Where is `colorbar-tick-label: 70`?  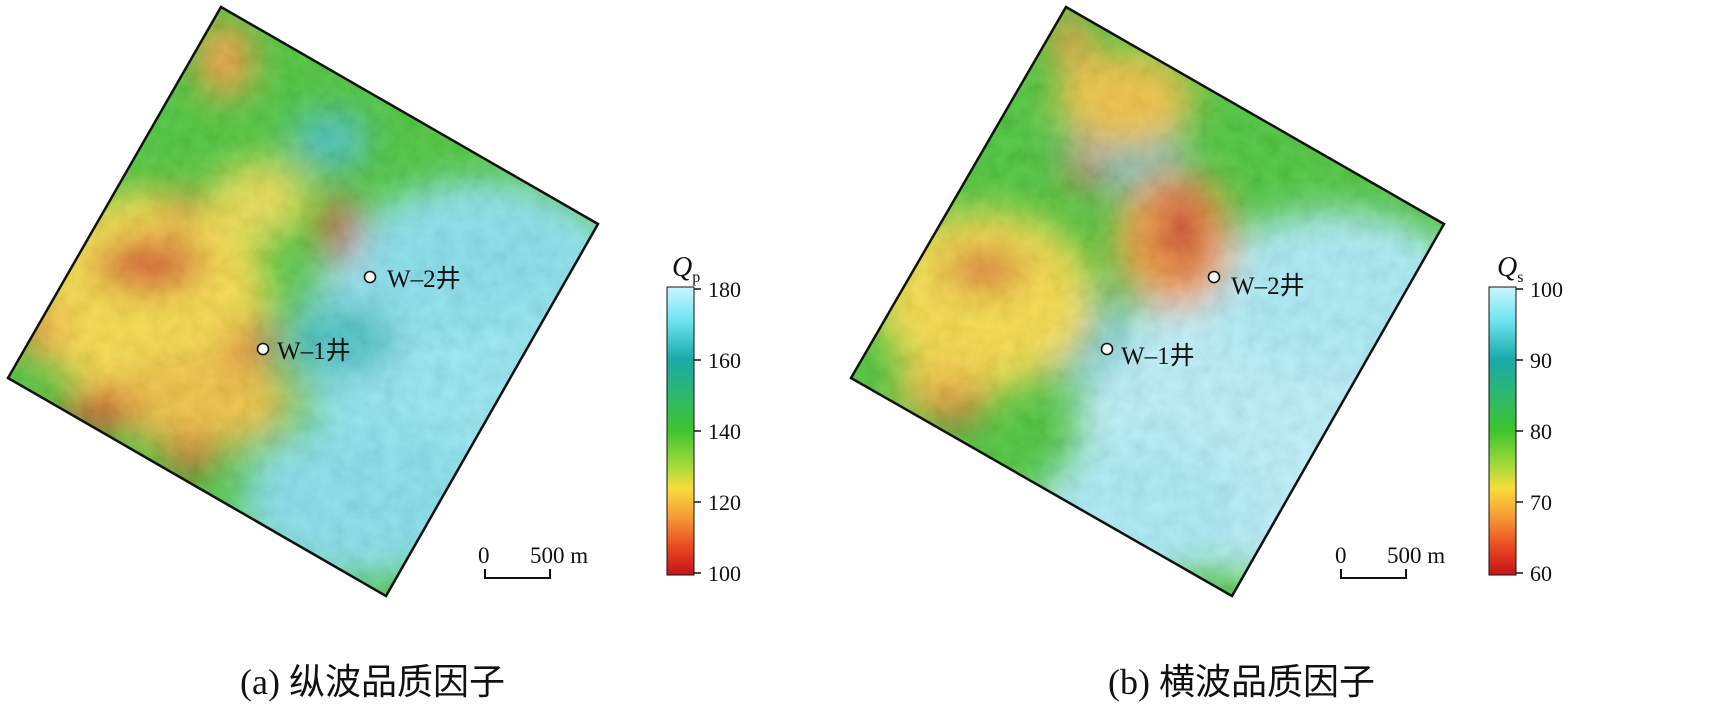
colorbar-tick-label: 70 is located at coordinates (1541, 502).